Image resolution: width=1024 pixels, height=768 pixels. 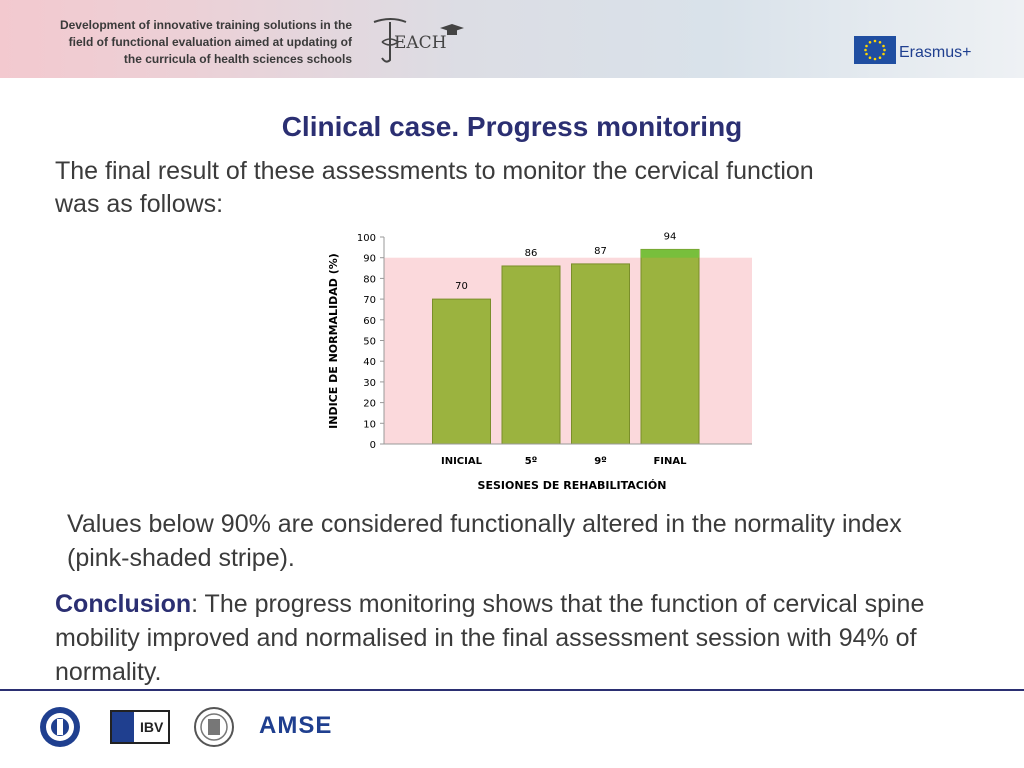 What do you see at coordinates (60, 727) in the screenshot?
I see `university-seal-logo` at bounding box center [60, 727].